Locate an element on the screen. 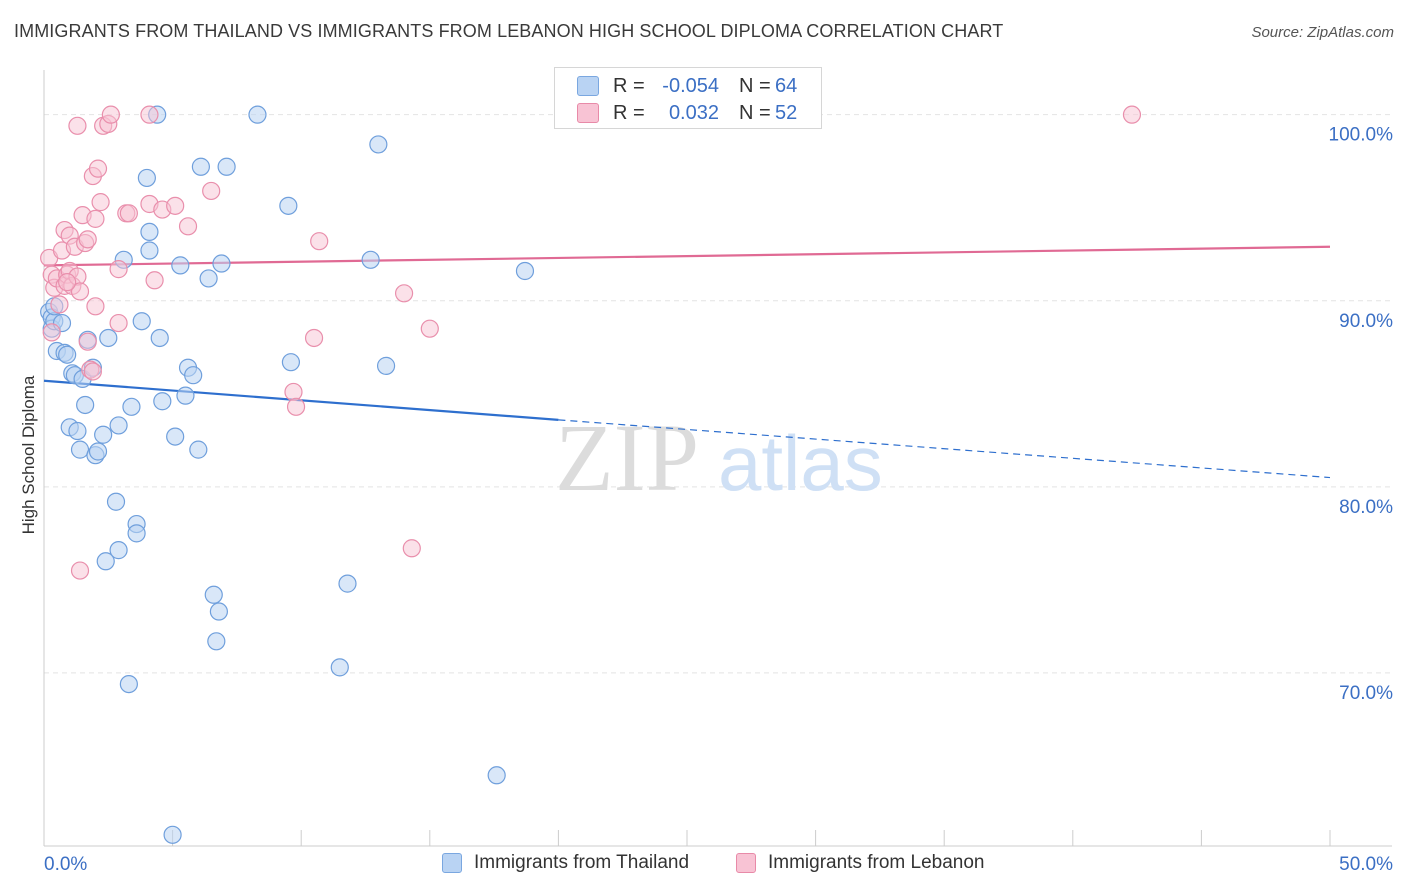 This screenshot has height=892, width=1406. trend-line-thailand-extrapolated is located at coordinates (944, 449).